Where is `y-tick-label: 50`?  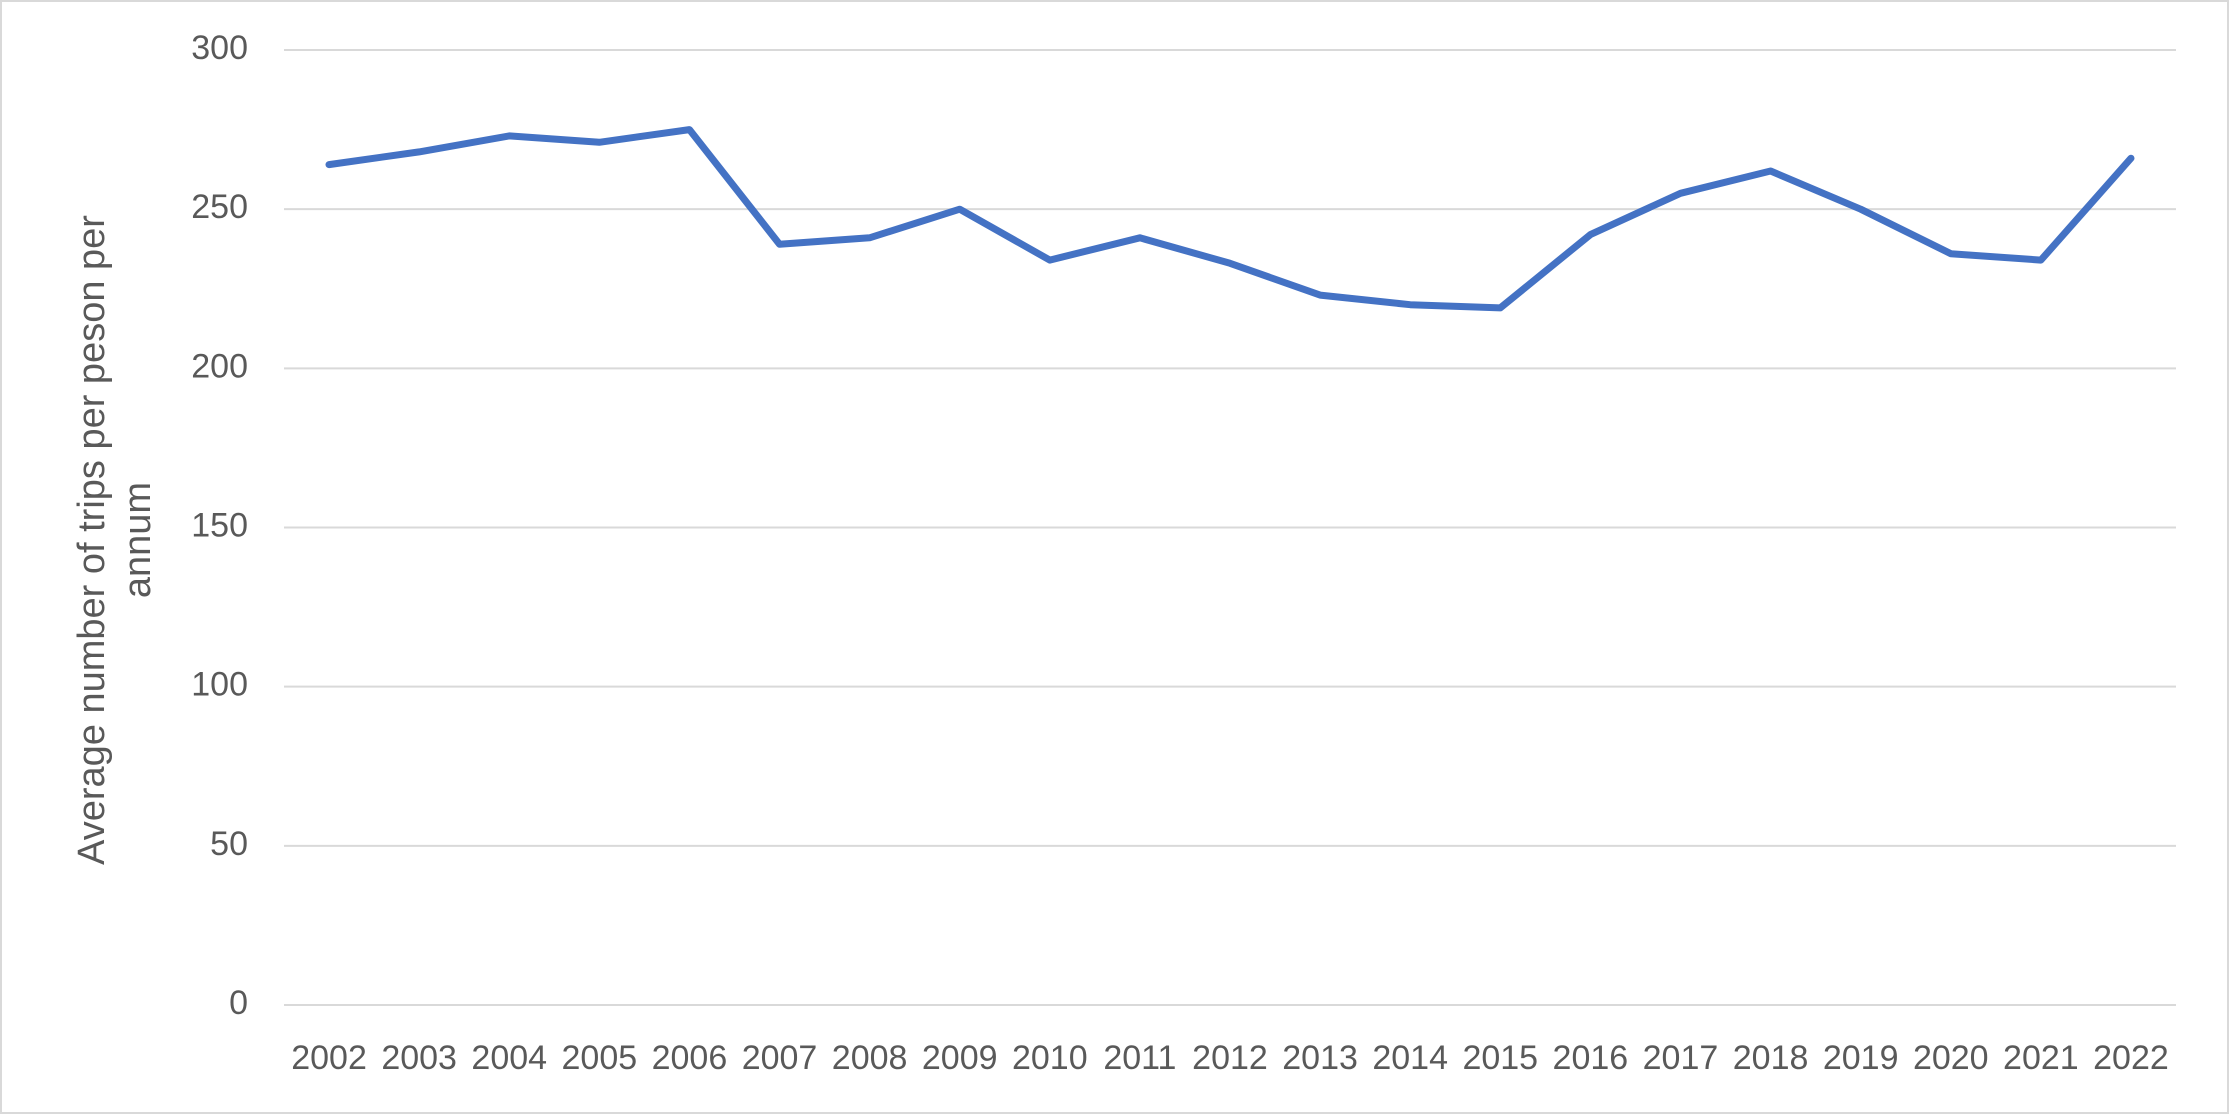 y-tick-label: 50 is located at coordinates (229, 844).